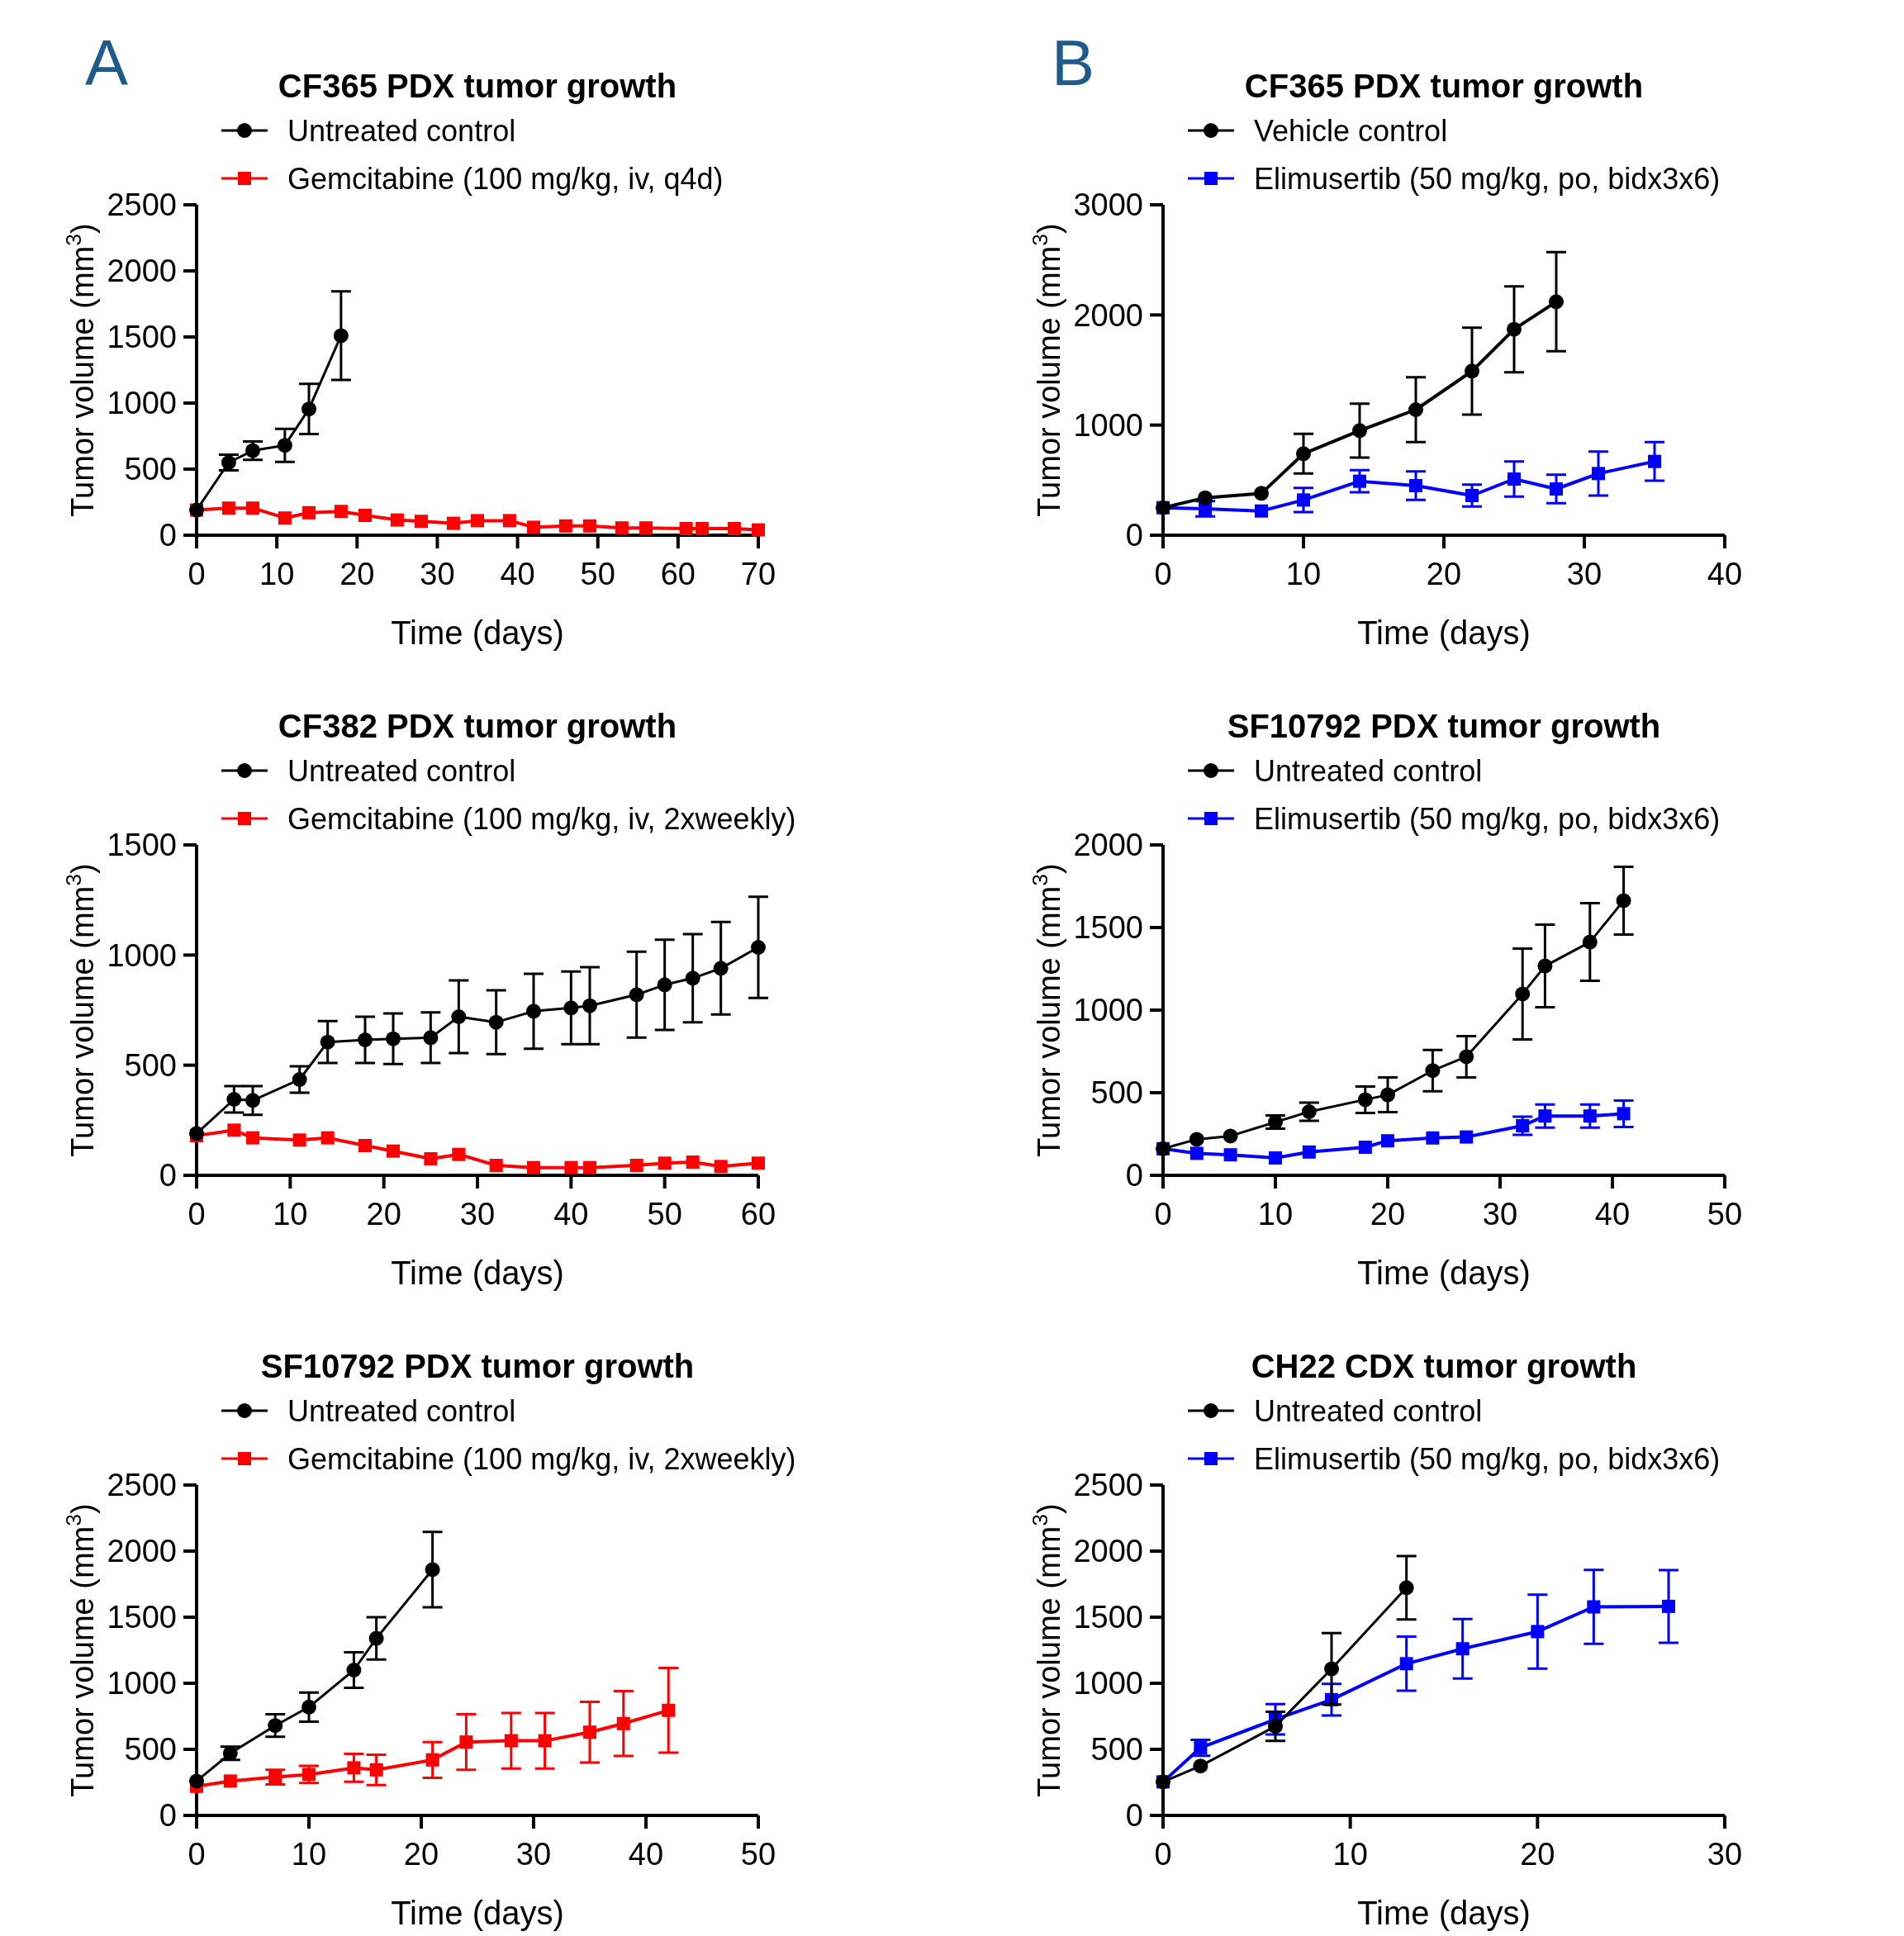 This screenshot has width=1904, height=1936. Describe the element at coordinates (758, 574) in the screenshot. I see `x-tick-label: 70` at that location.